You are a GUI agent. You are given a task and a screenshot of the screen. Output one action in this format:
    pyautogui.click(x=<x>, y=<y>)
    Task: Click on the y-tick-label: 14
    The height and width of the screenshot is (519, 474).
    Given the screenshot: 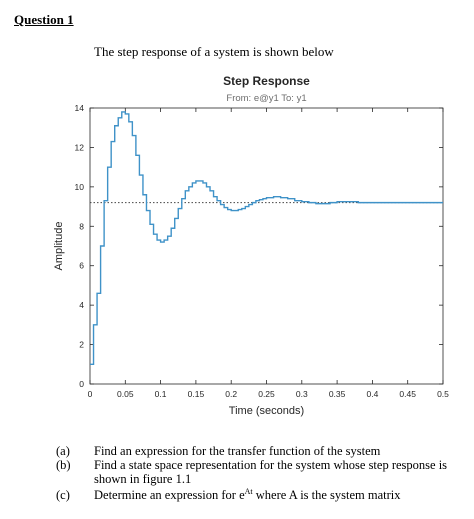 What is the action you would take?
    pyautogui.click(x=80, y=108)
    